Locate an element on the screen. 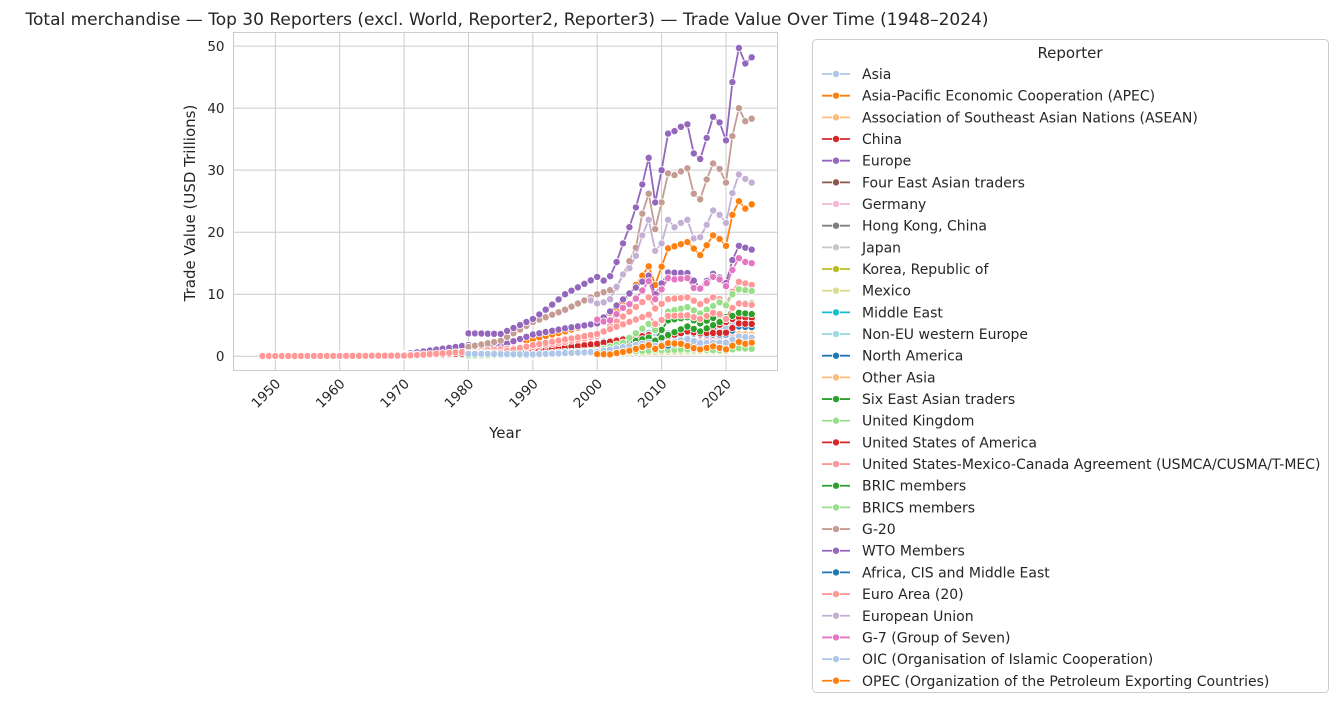 Image resolution: width=1338 pixels, height=704 pixels. legend-item: BRICS members is located at coordinates (898, 508).